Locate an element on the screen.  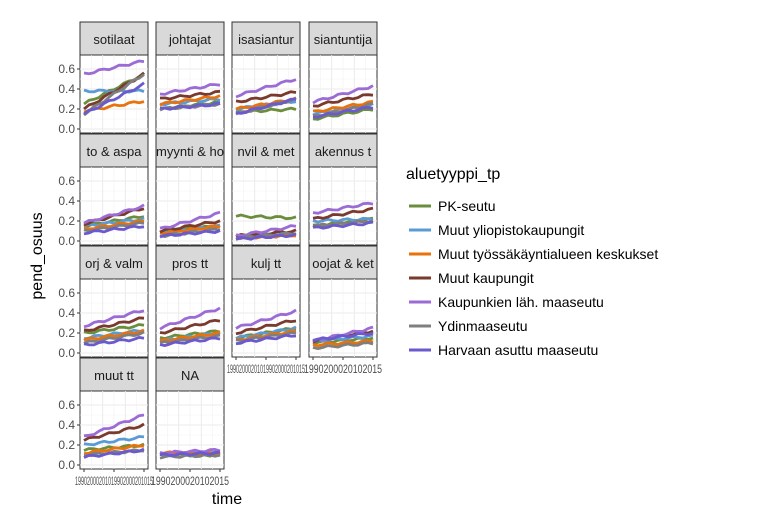
facet-strip-label: pros tt is located at coordinates (190, 263).